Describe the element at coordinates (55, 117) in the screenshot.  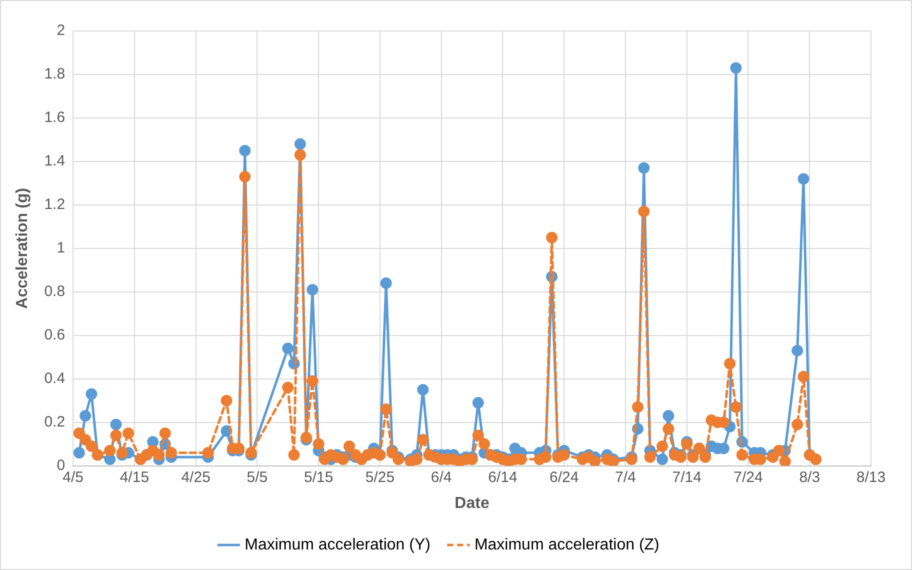
I see `y-tick-label: 1.6` at that location.